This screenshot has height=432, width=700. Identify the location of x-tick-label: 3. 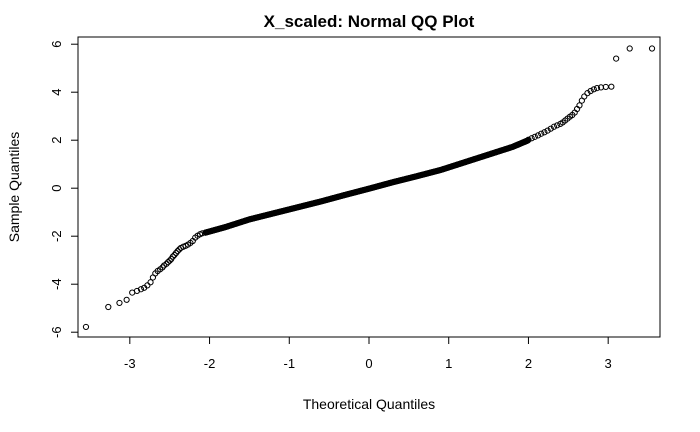
(608, 363).